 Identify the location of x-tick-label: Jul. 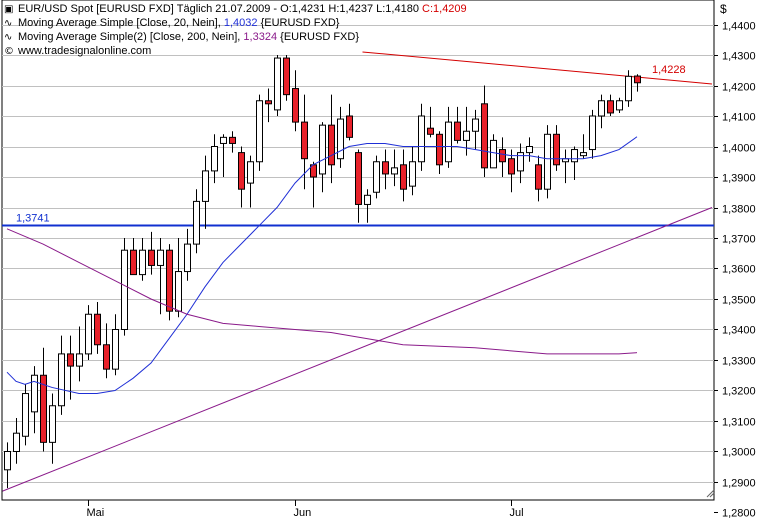
(517, 513).